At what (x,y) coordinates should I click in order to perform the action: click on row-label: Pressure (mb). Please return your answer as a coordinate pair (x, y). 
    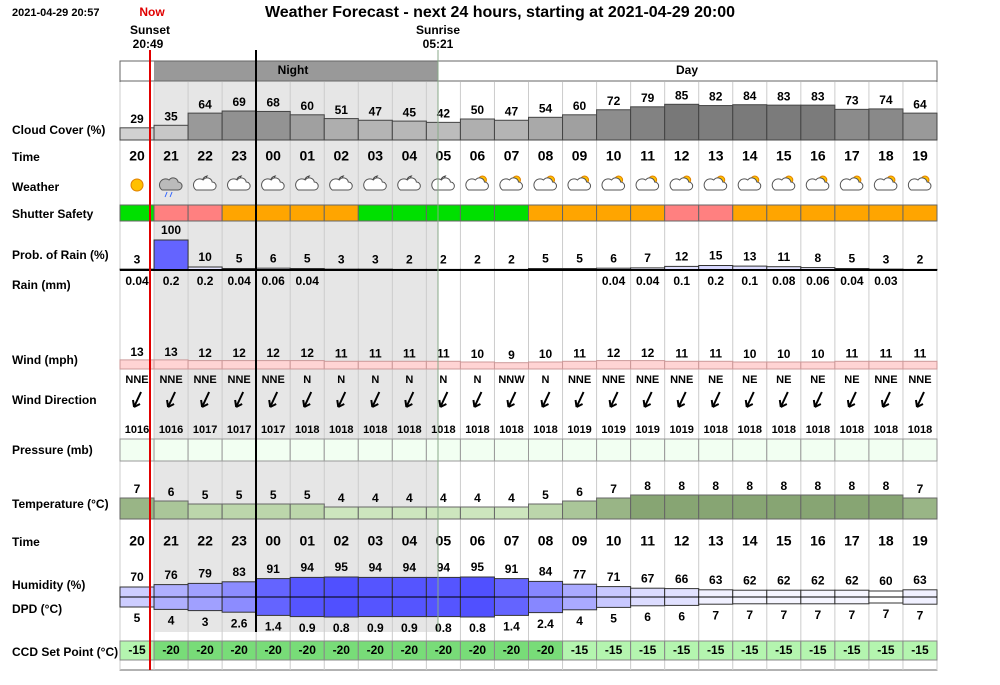
    Looking at the image, I should click on (52, 450).